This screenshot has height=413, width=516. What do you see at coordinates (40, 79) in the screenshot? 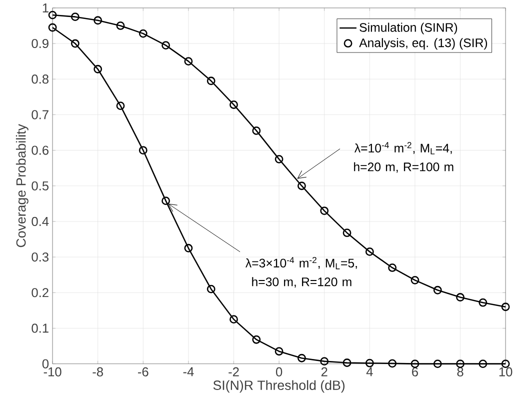
I see `y-tick-label: 0.8` at bounding box center [40, 79].